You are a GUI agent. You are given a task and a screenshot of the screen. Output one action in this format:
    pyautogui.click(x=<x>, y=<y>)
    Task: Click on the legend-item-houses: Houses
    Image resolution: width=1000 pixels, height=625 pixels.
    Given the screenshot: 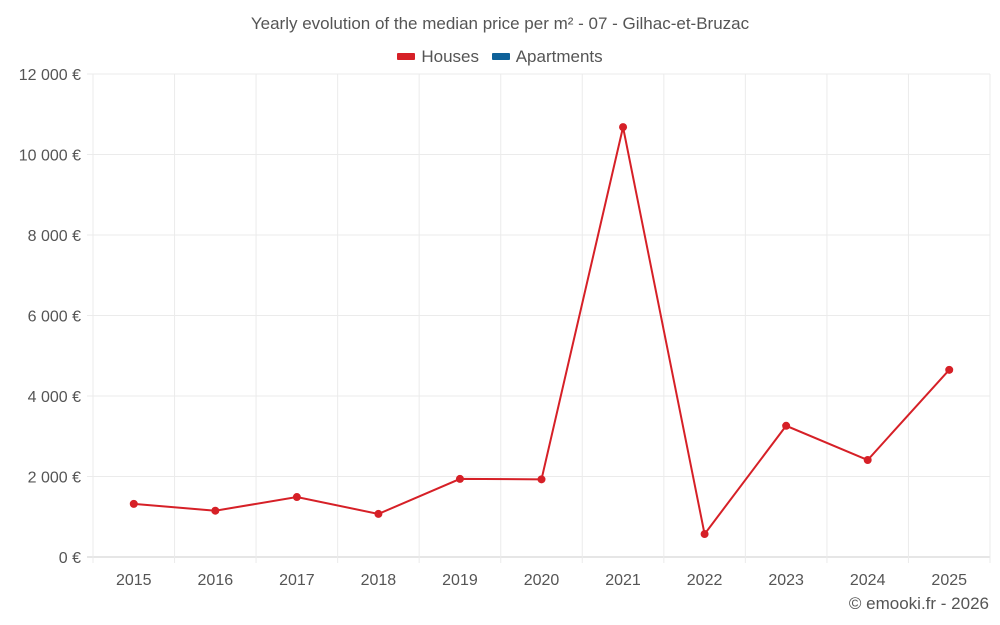 What is the action you would take?
    pyautogui.click(x=438, y=57)
    